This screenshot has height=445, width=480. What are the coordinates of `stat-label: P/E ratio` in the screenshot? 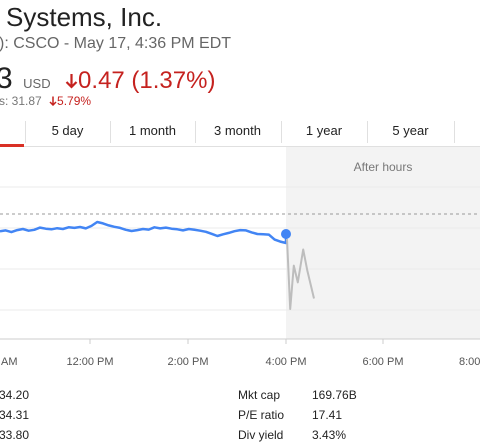 It's located at (261, 415).